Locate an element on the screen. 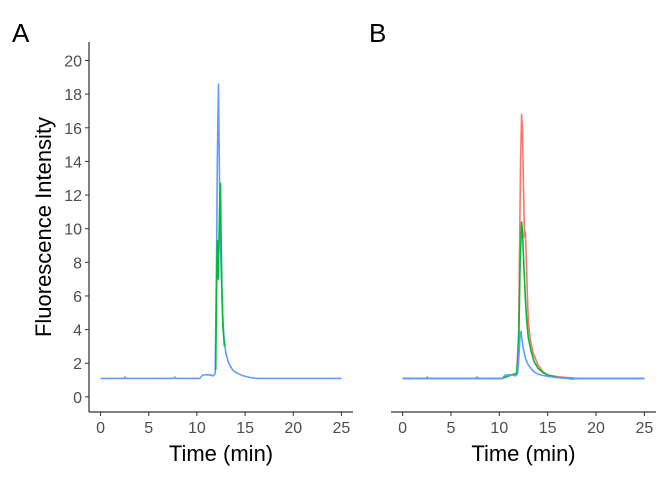 The height and width of the screenshot is (480, 672). y-tick-label: 16 is located at coordinates (73, 129).